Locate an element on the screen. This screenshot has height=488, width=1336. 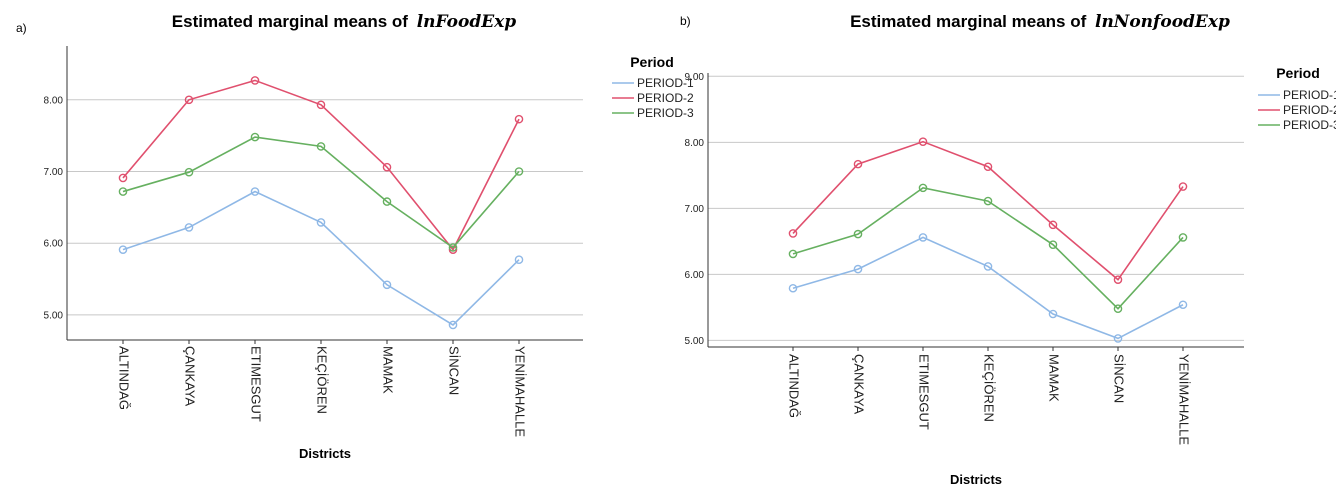
panel-label: b) is located at coordinates (685, 21).